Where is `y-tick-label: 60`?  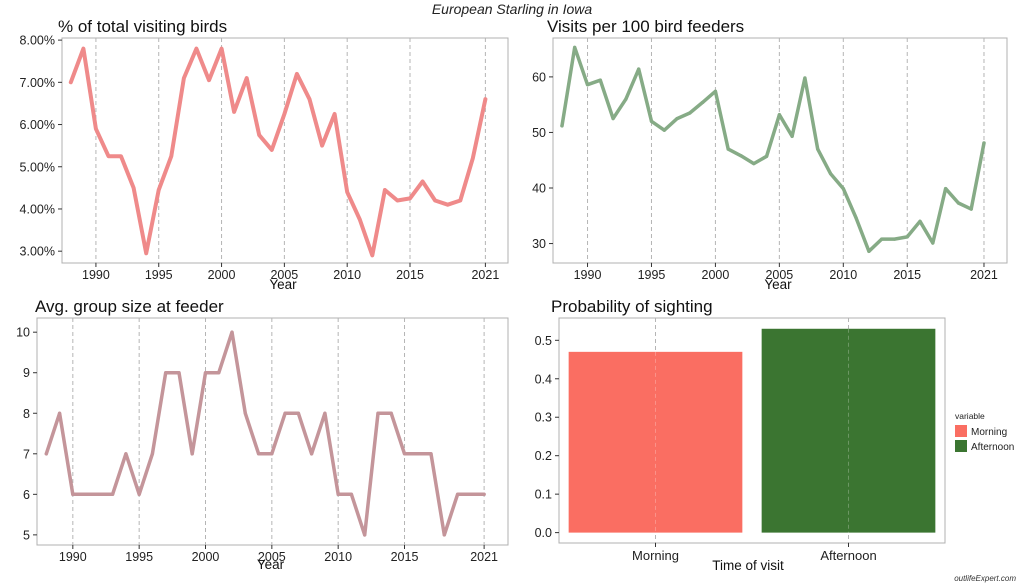
y-tick-label: 60 is located at coordinates (539, 77).